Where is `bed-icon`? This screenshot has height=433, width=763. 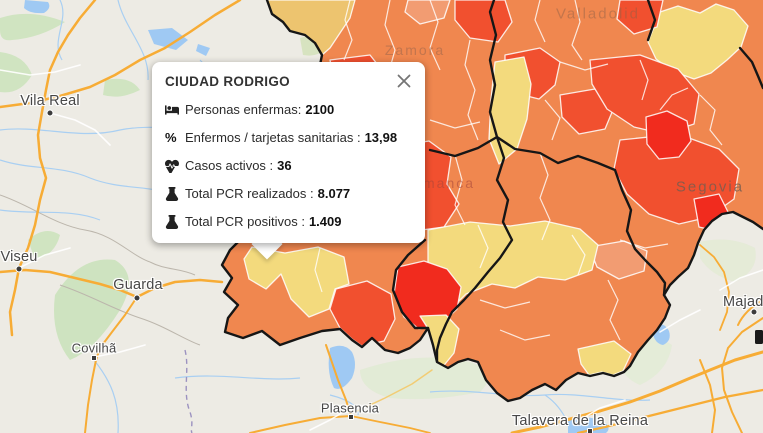
bed-icon is located at coordinates (175, 110).